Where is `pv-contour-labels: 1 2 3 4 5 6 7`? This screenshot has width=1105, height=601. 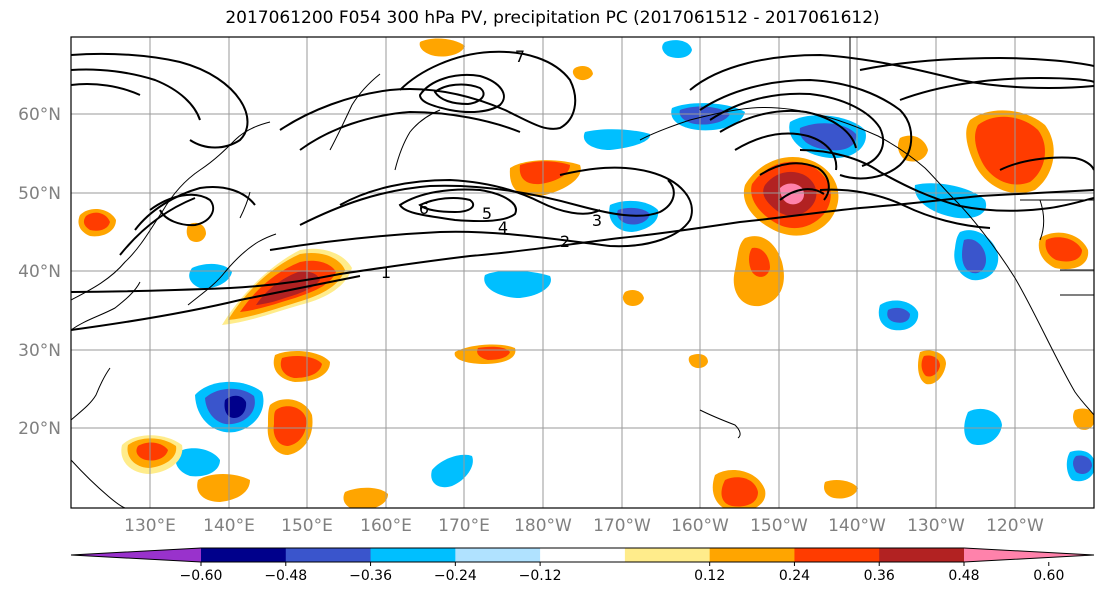
pv-contour-labels: 1 2 3 4 5 6 7 is located at coordinates (491, 164).